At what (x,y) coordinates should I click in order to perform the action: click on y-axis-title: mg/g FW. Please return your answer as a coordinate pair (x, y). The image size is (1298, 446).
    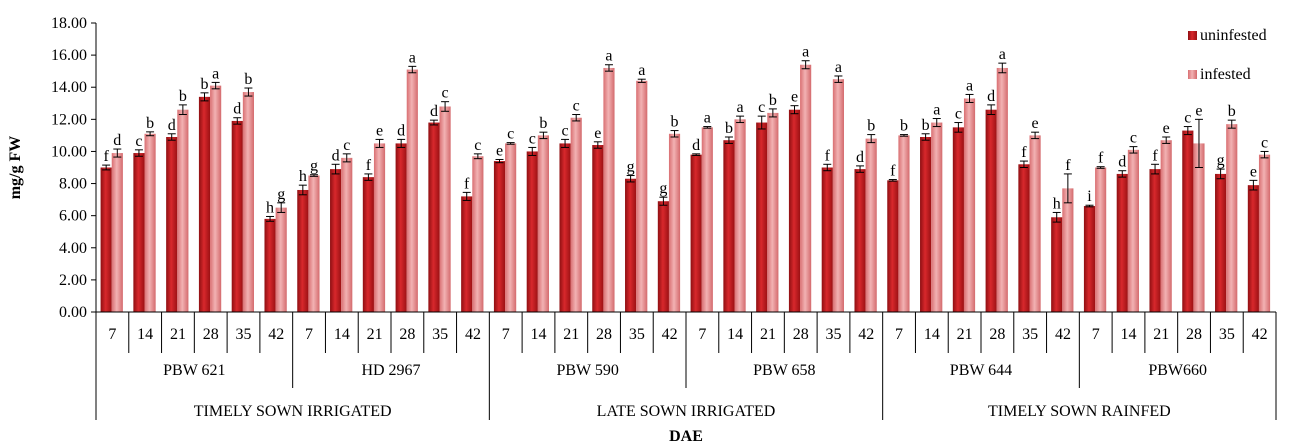
    Looking at the image, I should click on (15, 168).